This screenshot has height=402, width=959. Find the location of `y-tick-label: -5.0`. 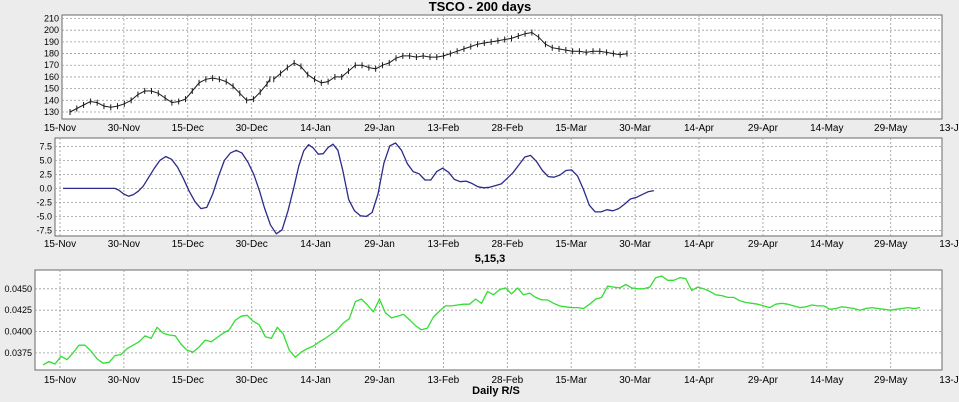

y-tick-label: -5.0 is located at coordinates (44, 216).